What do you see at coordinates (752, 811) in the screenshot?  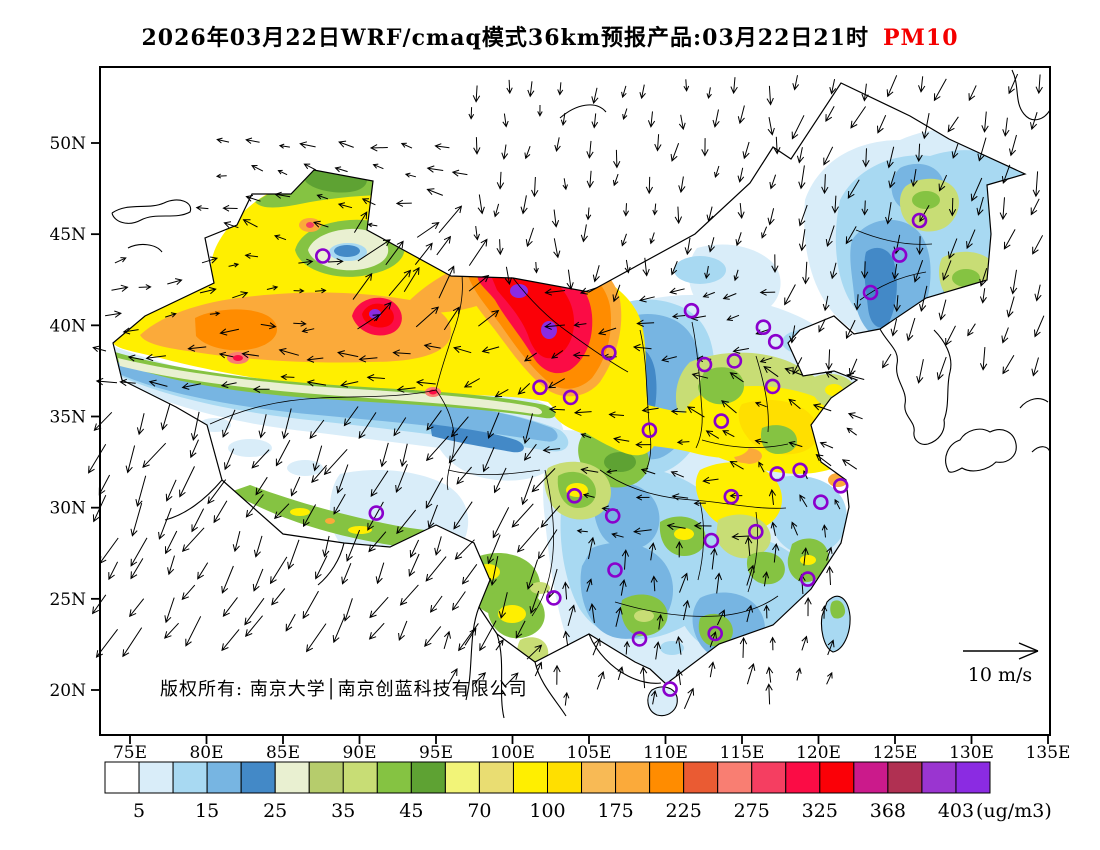 I see `colorbar-tick-label: 275` at bounding box center [752, 811].